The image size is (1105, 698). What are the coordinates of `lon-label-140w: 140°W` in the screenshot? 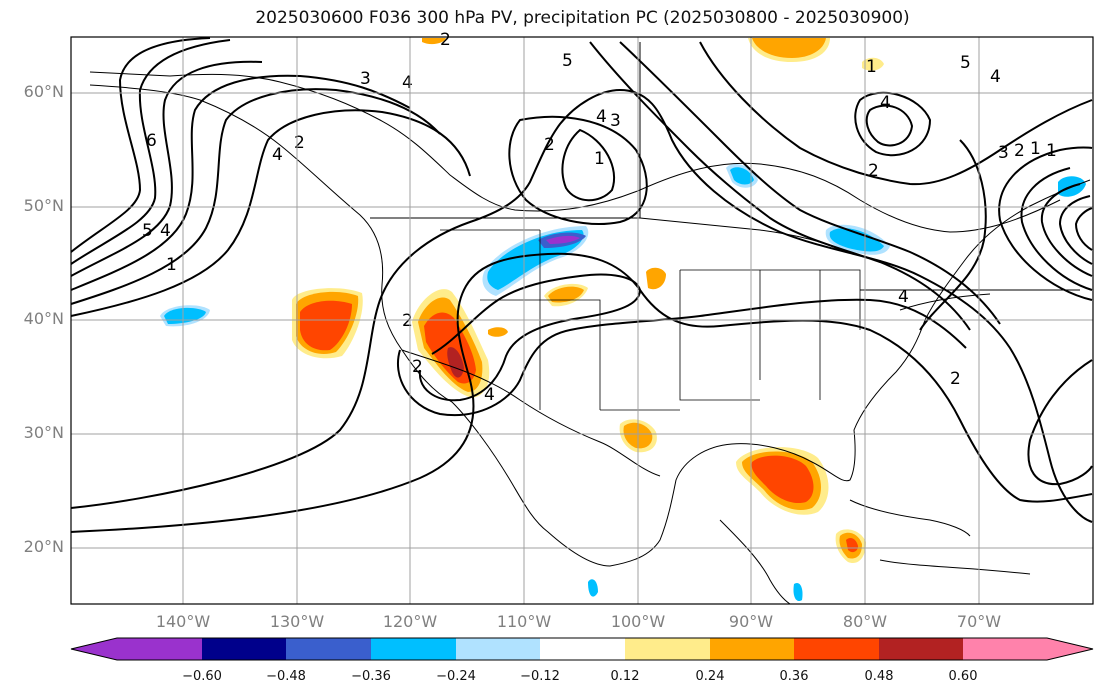 It's located at (183, 621).